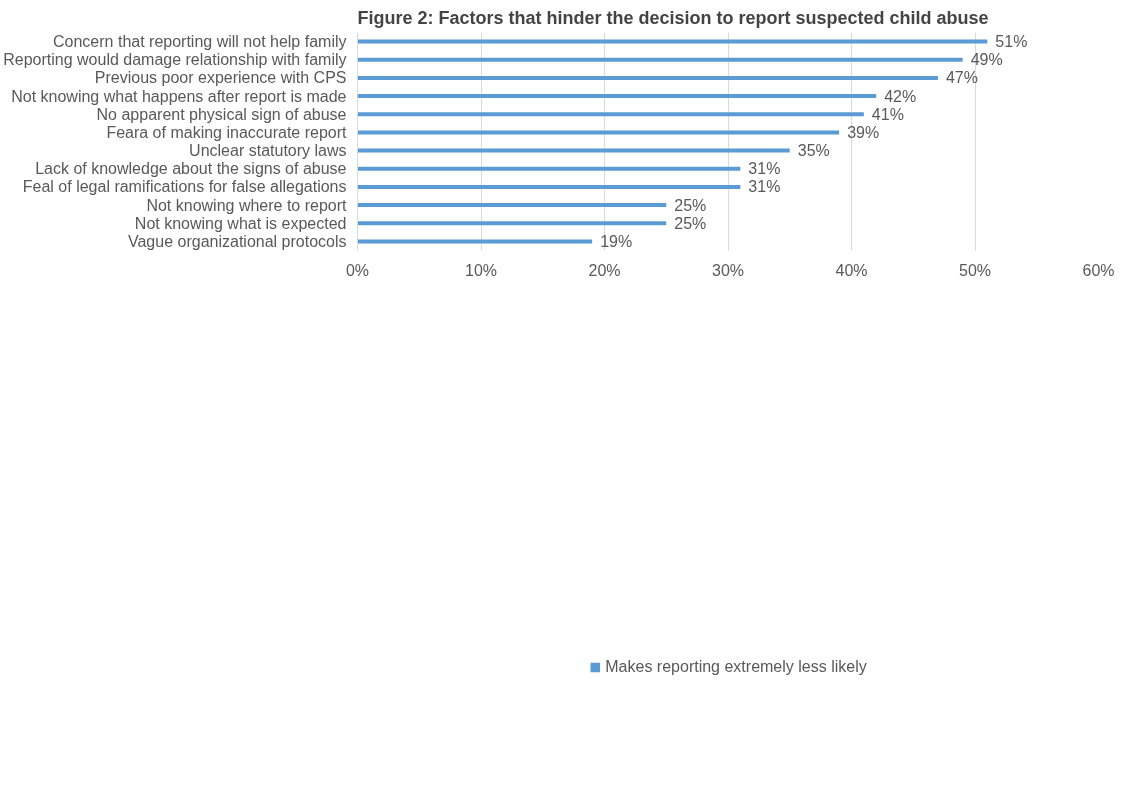 This screenshot has width=1133, height=801. What do you see at coordinates (975, 270) in the screenshot?
I see `x-tick-label: 50%` at bounding box center [975, 270].